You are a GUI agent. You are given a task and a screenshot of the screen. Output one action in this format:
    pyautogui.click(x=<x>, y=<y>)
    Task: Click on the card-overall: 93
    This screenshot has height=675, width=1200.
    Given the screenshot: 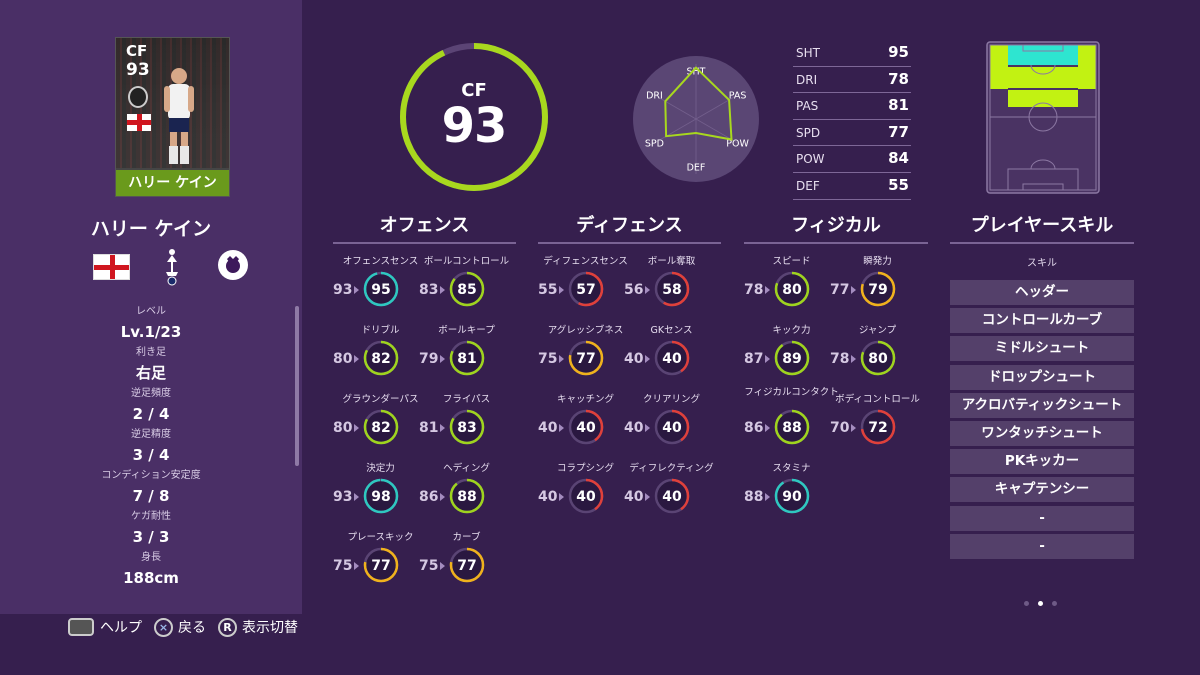 What is the action you would take?
    pyautogui.click(x=138, y=70)
    